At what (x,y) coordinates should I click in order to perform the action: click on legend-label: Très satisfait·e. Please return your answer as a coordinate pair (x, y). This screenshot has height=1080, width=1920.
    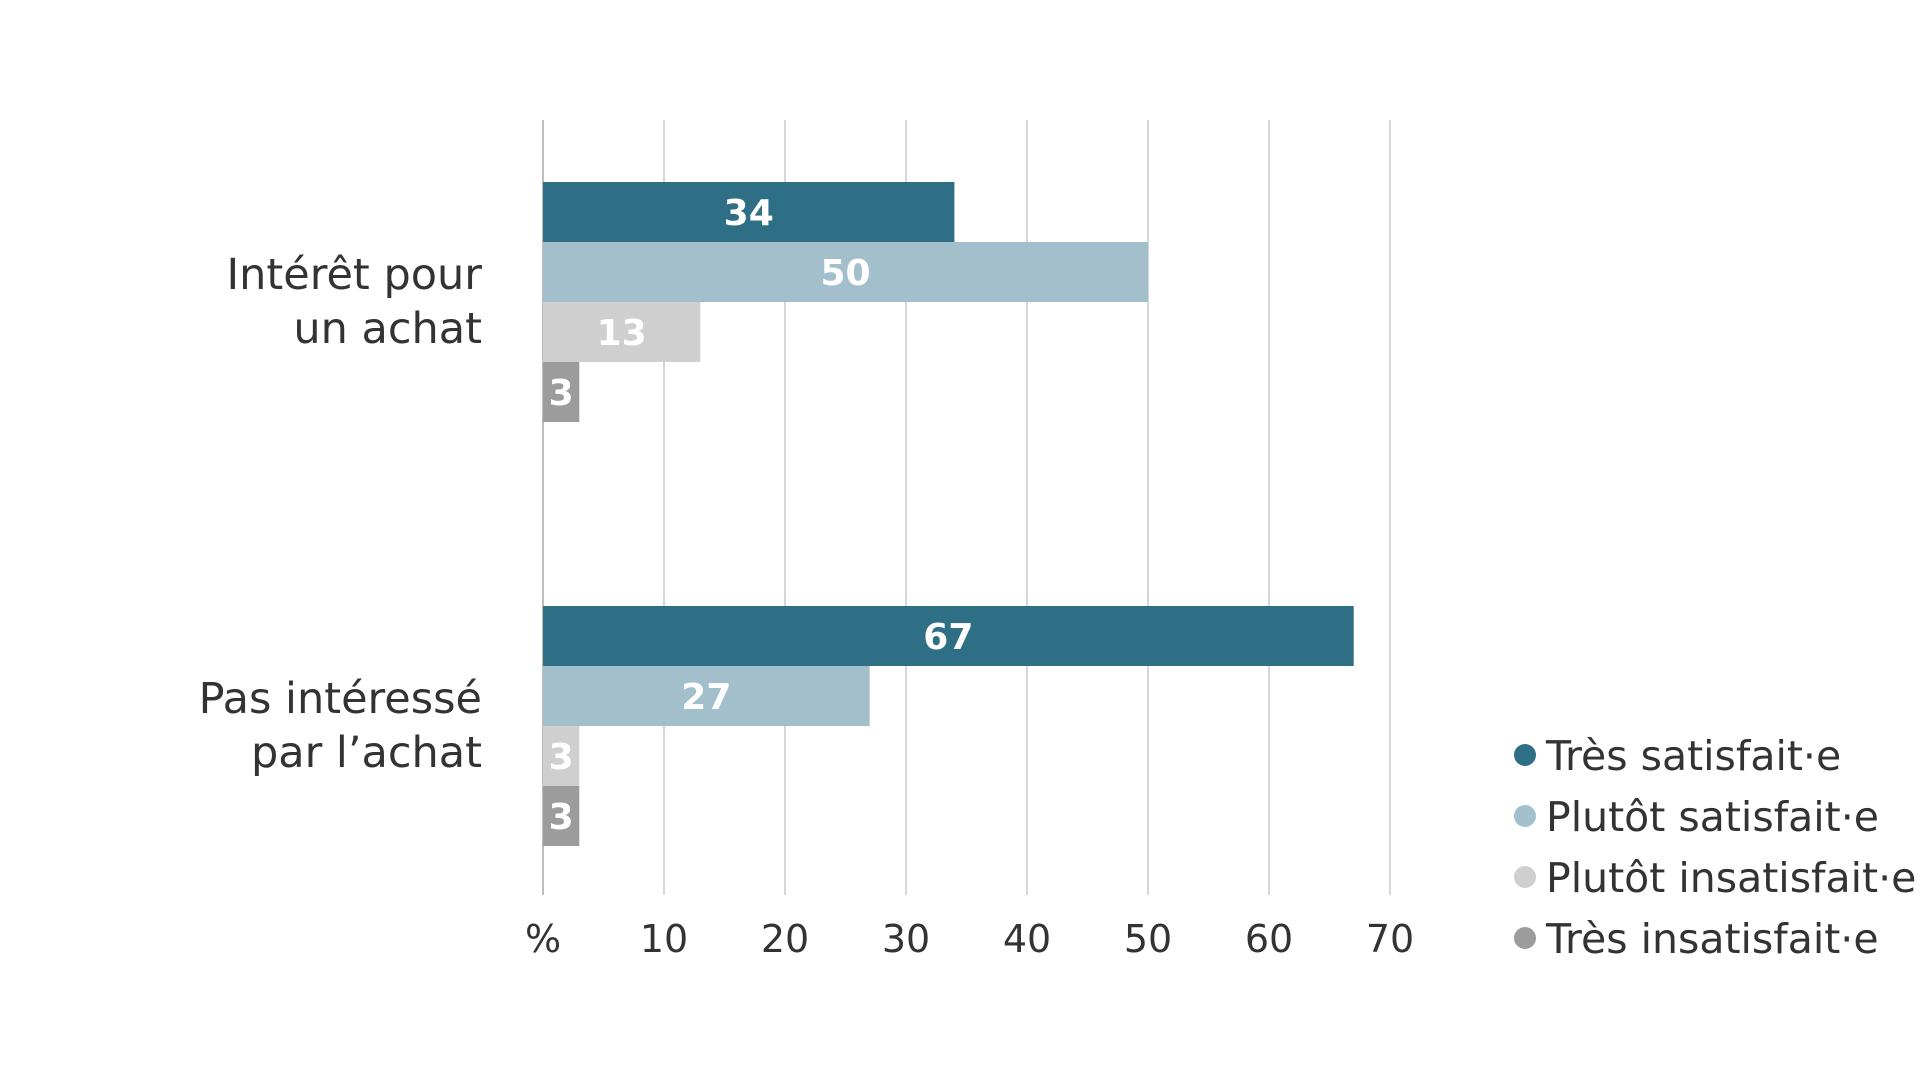
    Looking at the image, I should click on (1693, 756).